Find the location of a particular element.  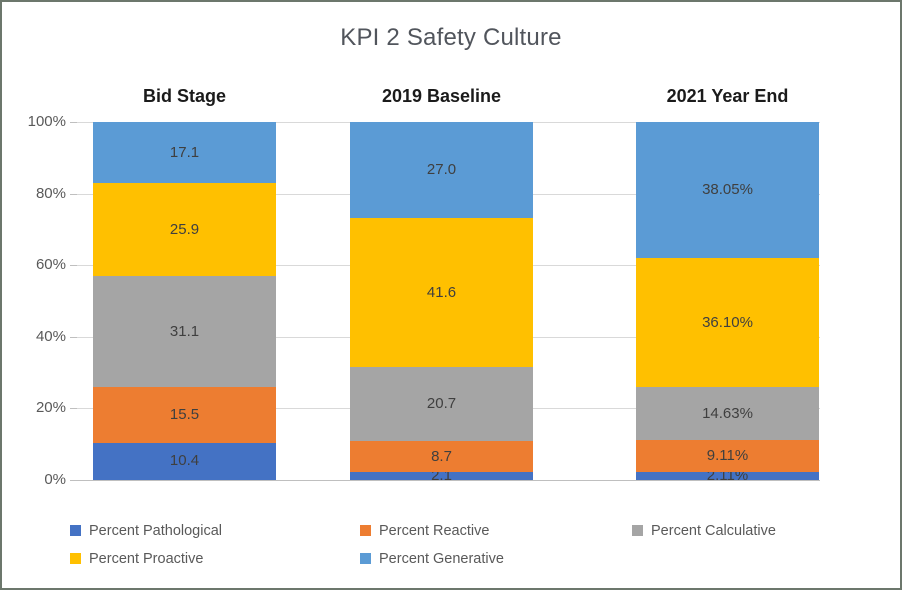

x-axis-line is located at coordinates (448, 480).